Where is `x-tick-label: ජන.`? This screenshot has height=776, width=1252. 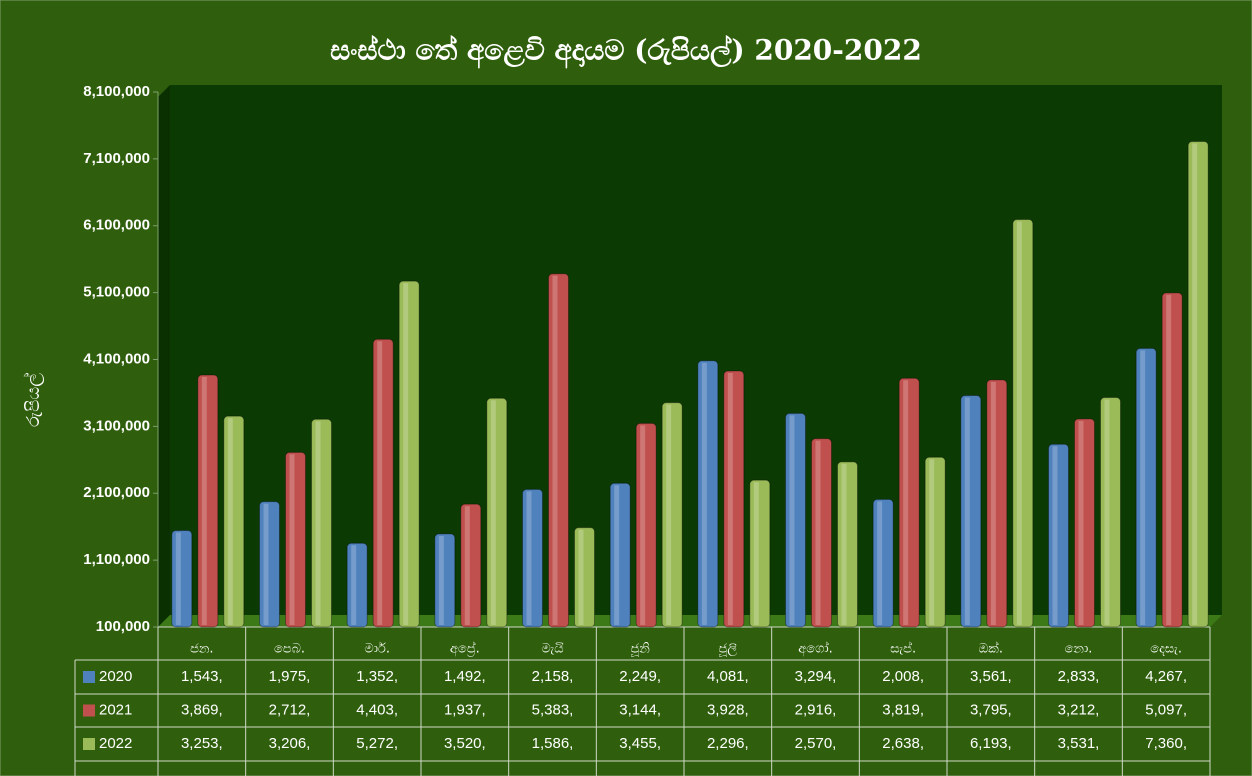
x-tick-label: ජන. is located at coordinates (202, 649).